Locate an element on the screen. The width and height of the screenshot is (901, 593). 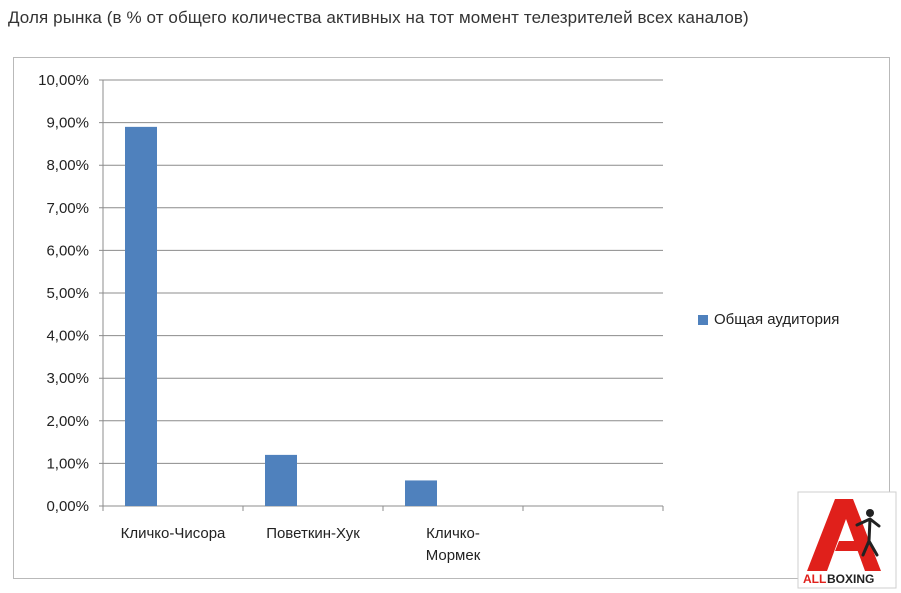
legend: Общая аудитория is located at coordinates (768, 319).